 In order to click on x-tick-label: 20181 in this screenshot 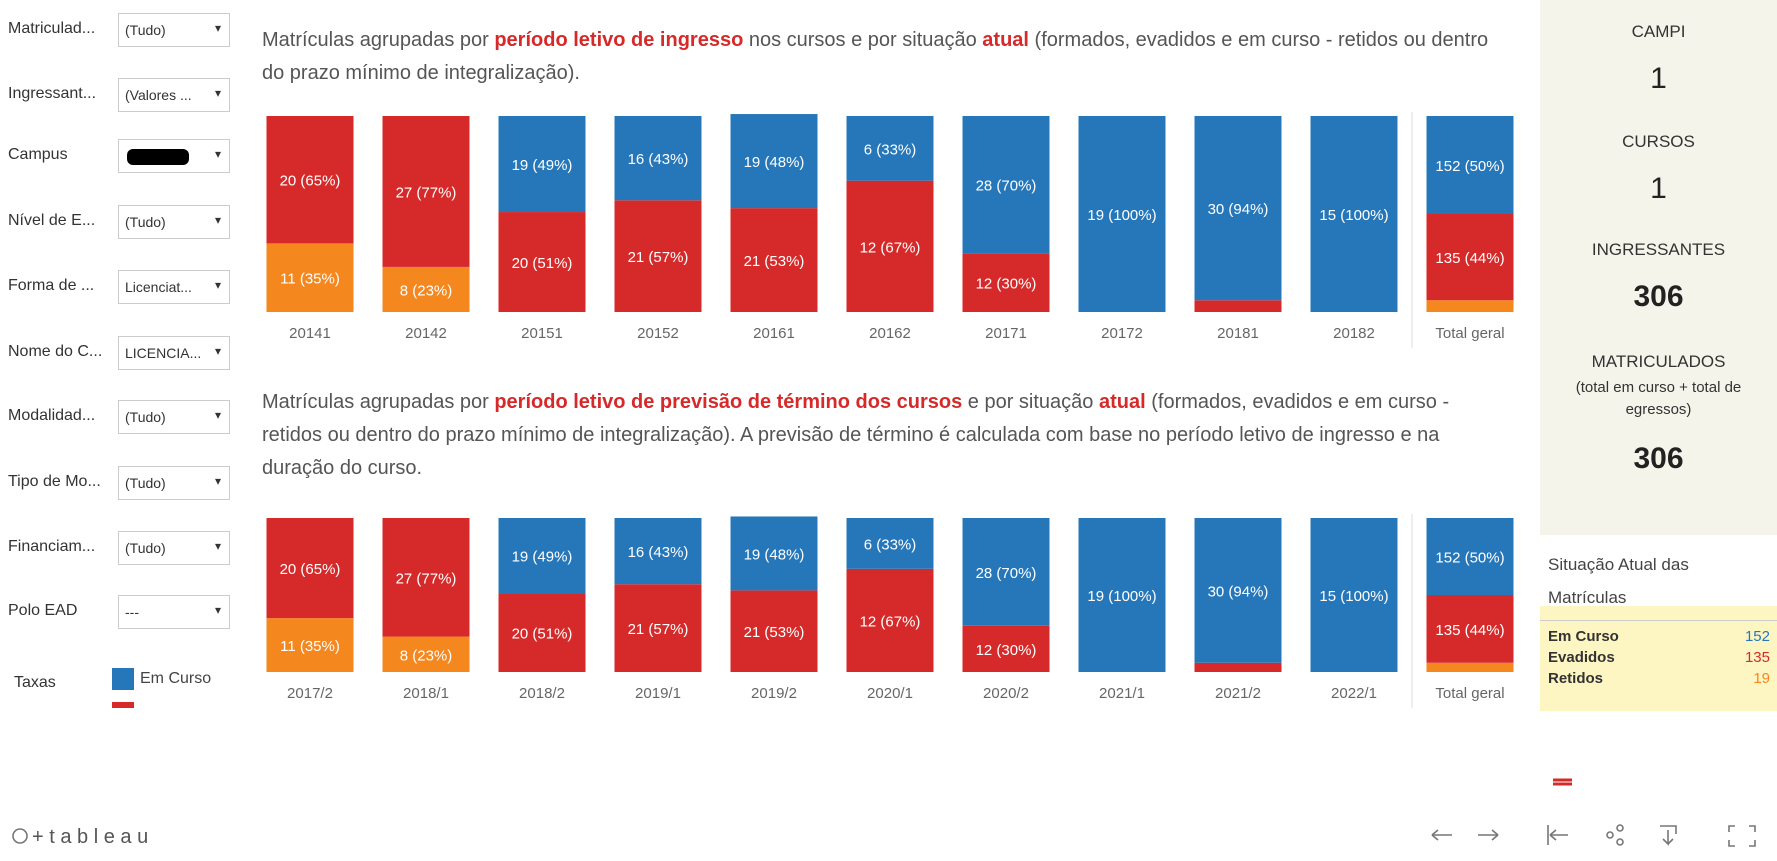, I will do `click(1238, 333)`.